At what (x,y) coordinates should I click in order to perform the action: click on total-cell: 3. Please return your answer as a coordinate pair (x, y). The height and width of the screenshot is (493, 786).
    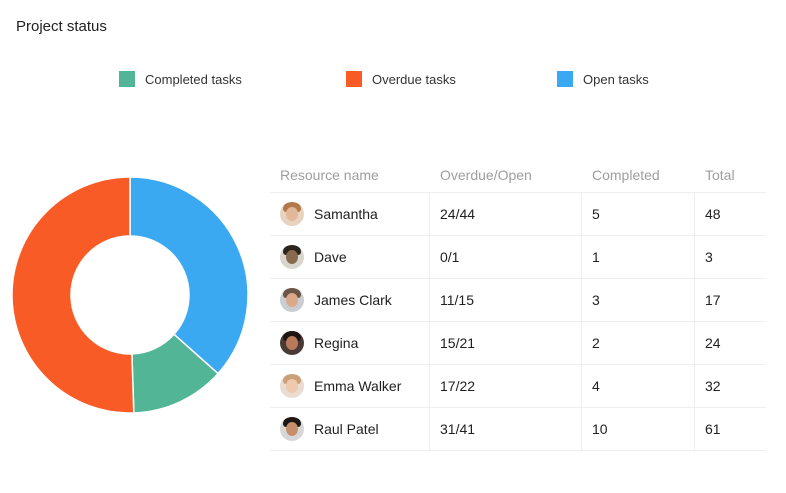
    Looking at the image, I should click on (709, 257).